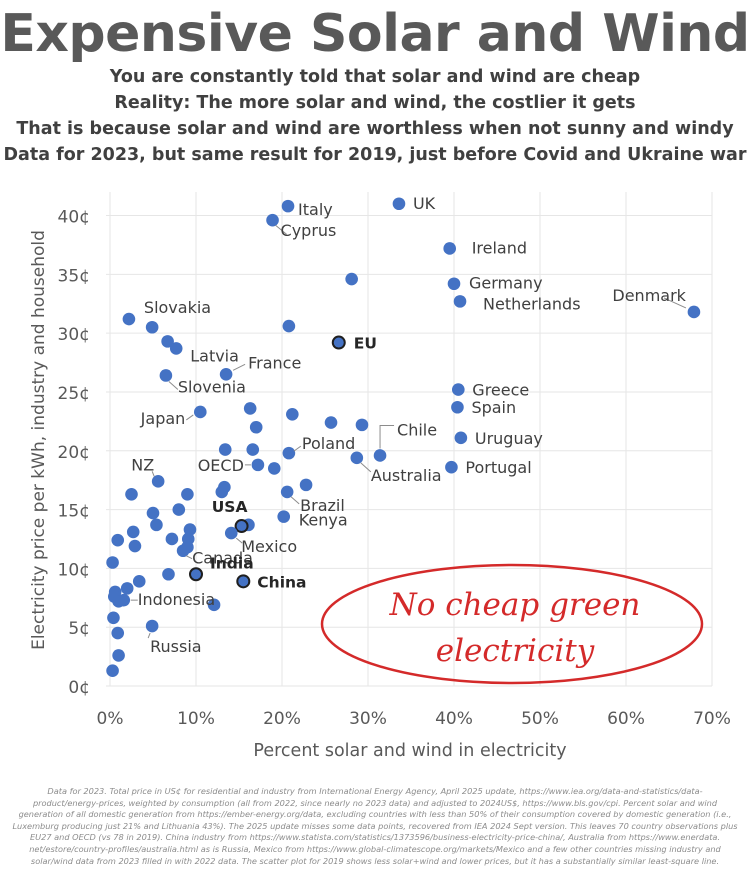  I want to click on point-oecd, so click(258, 465).